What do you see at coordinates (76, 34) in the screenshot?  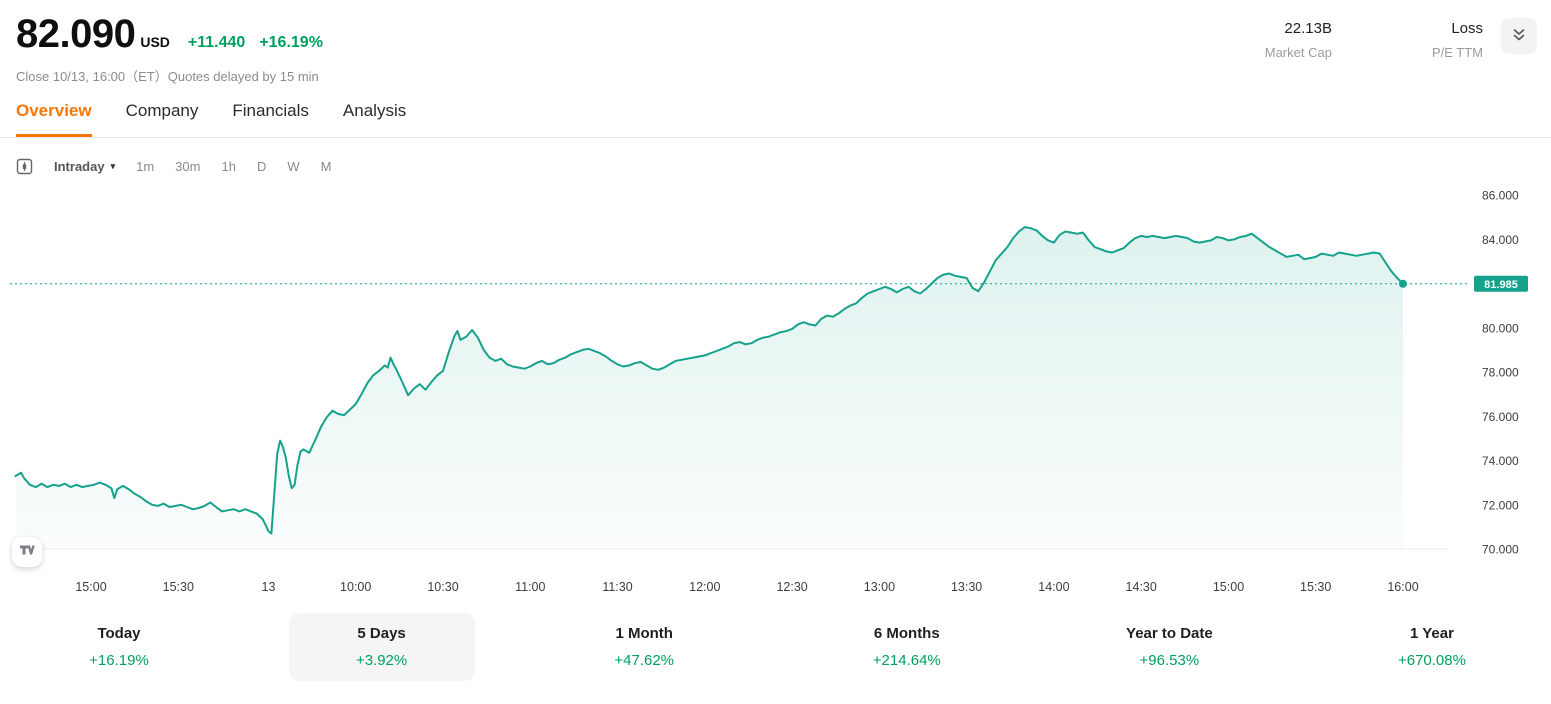 I see `last-price: 82.090` at bounding box center [76, 34].